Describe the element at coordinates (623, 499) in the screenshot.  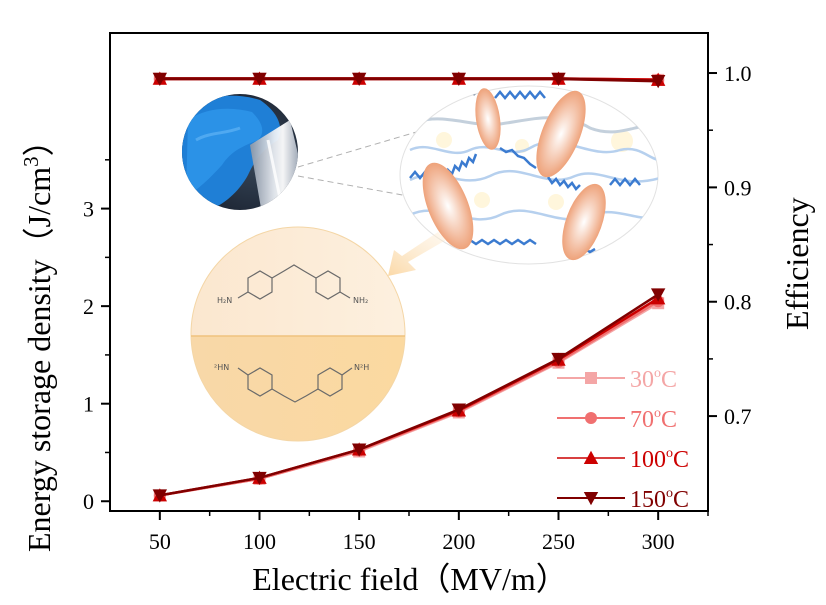
I see `legend-item: 150oC` at that location.